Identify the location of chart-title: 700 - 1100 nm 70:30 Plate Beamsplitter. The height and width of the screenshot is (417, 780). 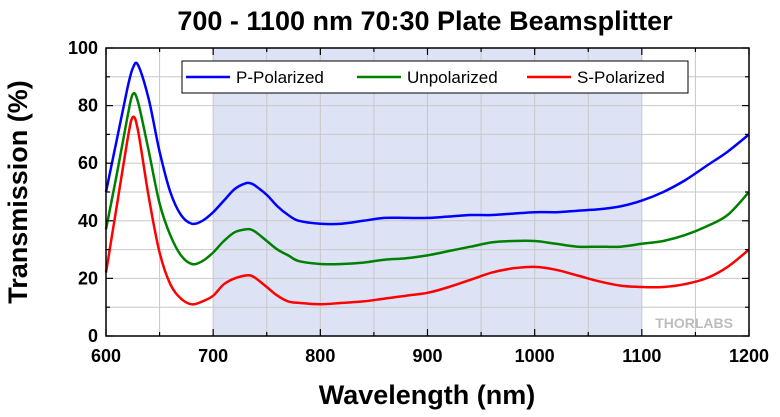
(425, 21).